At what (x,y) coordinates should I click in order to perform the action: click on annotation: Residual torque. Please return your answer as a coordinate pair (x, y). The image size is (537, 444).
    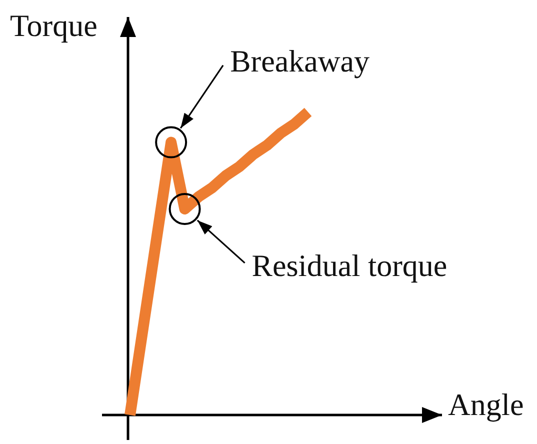
    Looking at the image, I should click on (350, 265).